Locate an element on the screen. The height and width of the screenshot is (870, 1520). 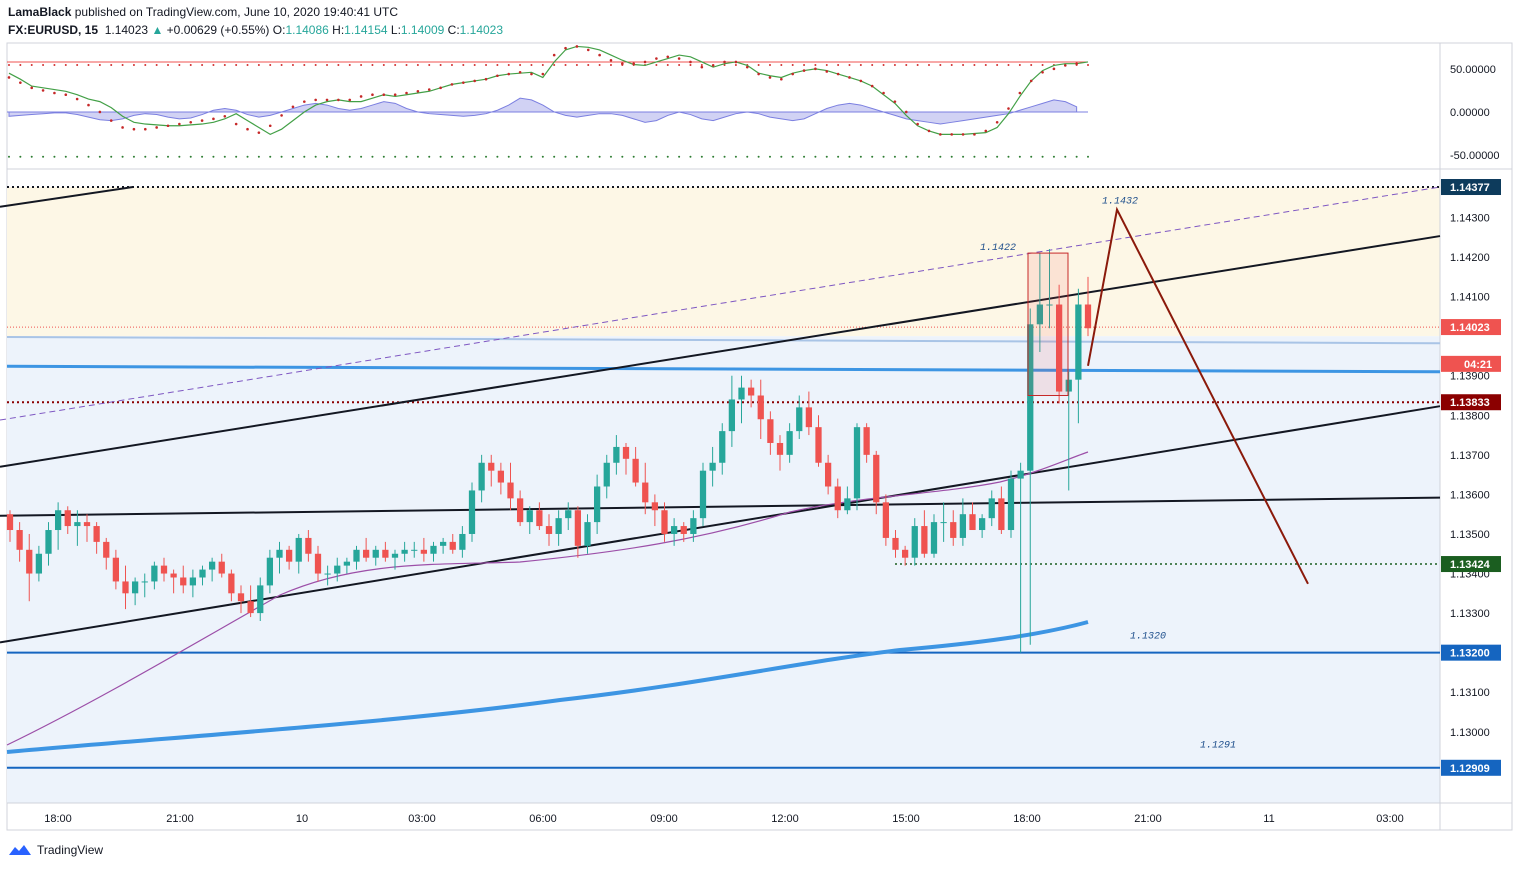
time-tick-label: 03:00 is located at coordinates (1390, 819).